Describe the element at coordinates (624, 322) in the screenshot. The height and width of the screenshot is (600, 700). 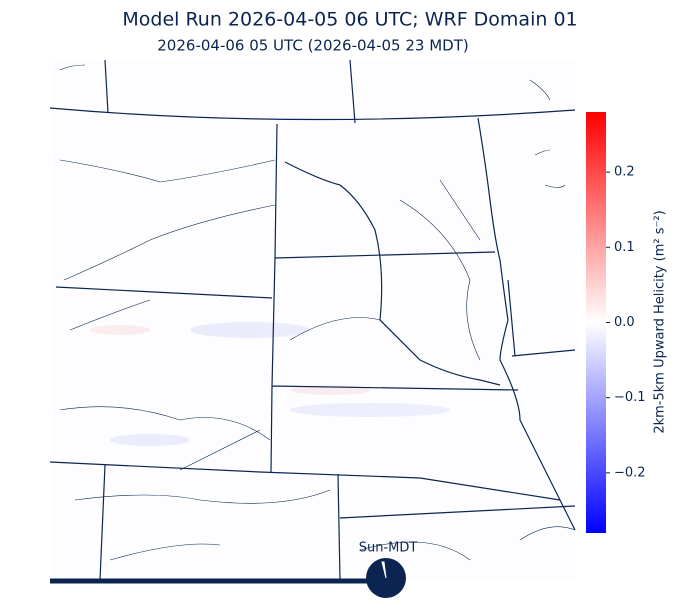
I see `colorbar-tick-label: 0.0` at that location.